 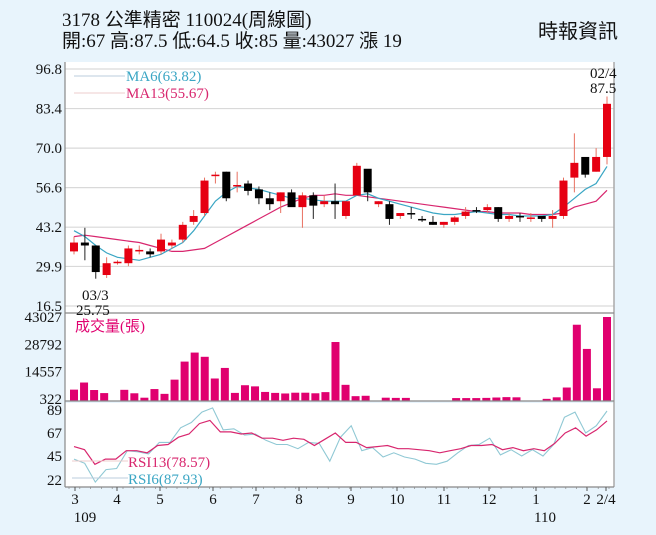 I want to click on volume-tick-label: 322, so click(x=51, y=400).